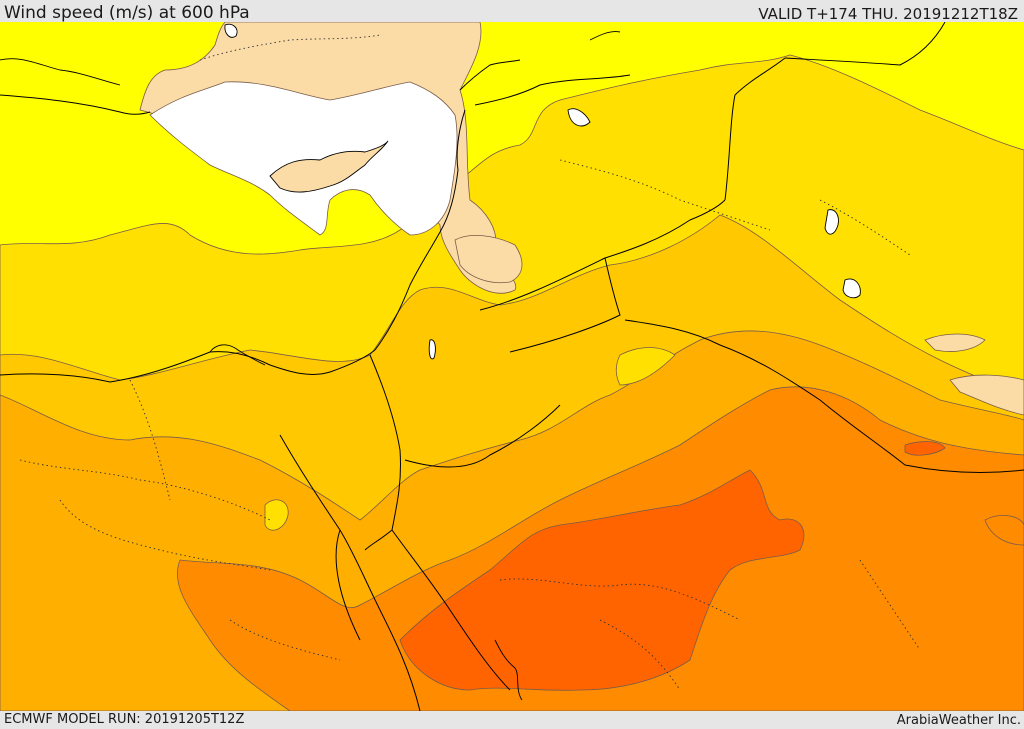  I want to click on patch-tan-syria, so click(488, 259).